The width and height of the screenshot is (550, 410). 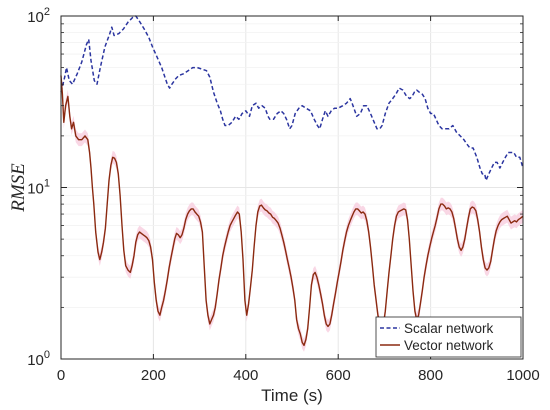 I want to click on x-tick-label: 0, so click(x=61, y=375).